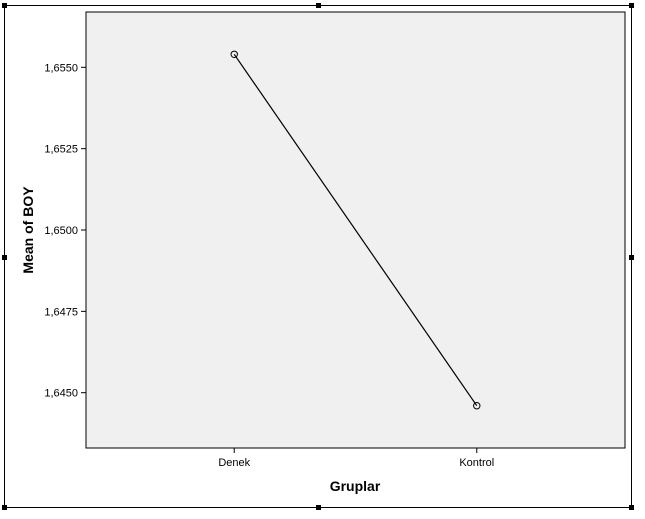 The width and height of the screenshot is (645, 519). I want to click on x-tick-label: Kontrol, so click(476, 463).